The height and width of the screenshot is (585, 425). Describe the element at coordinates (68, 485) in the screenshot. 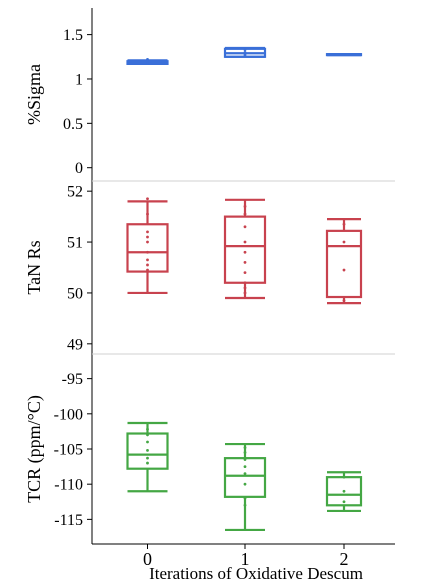

I see `y-tick-label: -110` at that location.